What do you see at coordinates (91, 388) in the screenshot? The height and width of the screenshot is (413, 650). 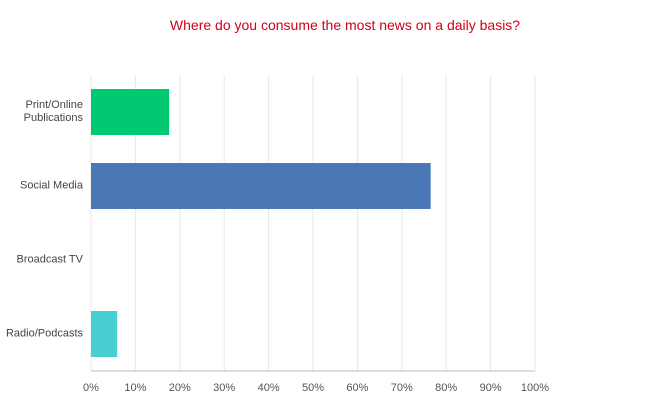 I see `x-tick-label: 0%` at bounding box center [91, 388].